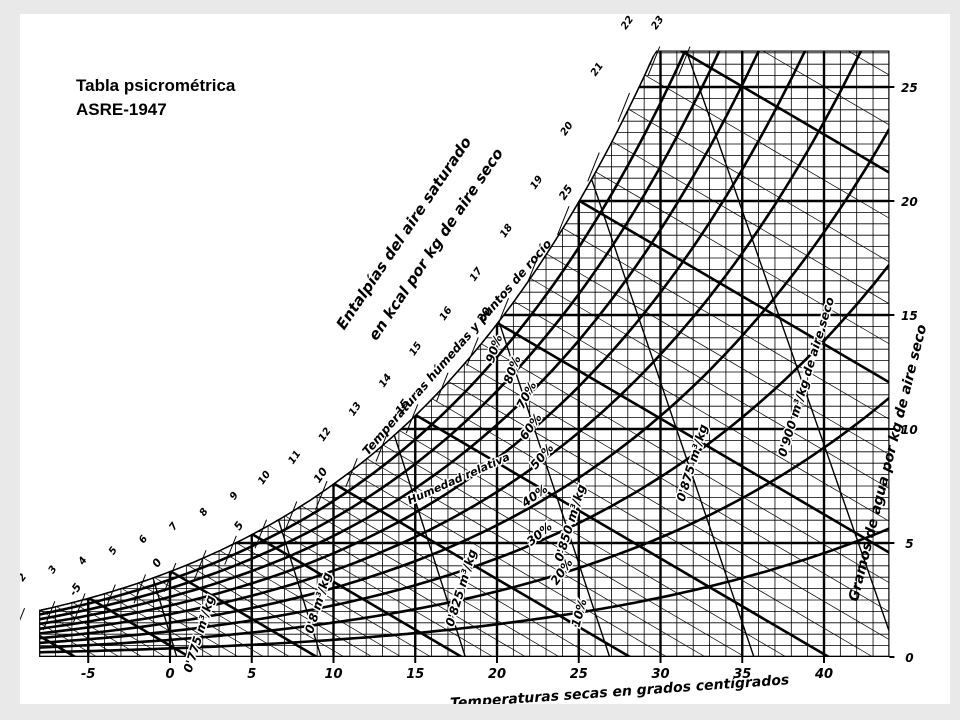  I want to click on wet-bulb-tick-label: 0, so click(157, 563).